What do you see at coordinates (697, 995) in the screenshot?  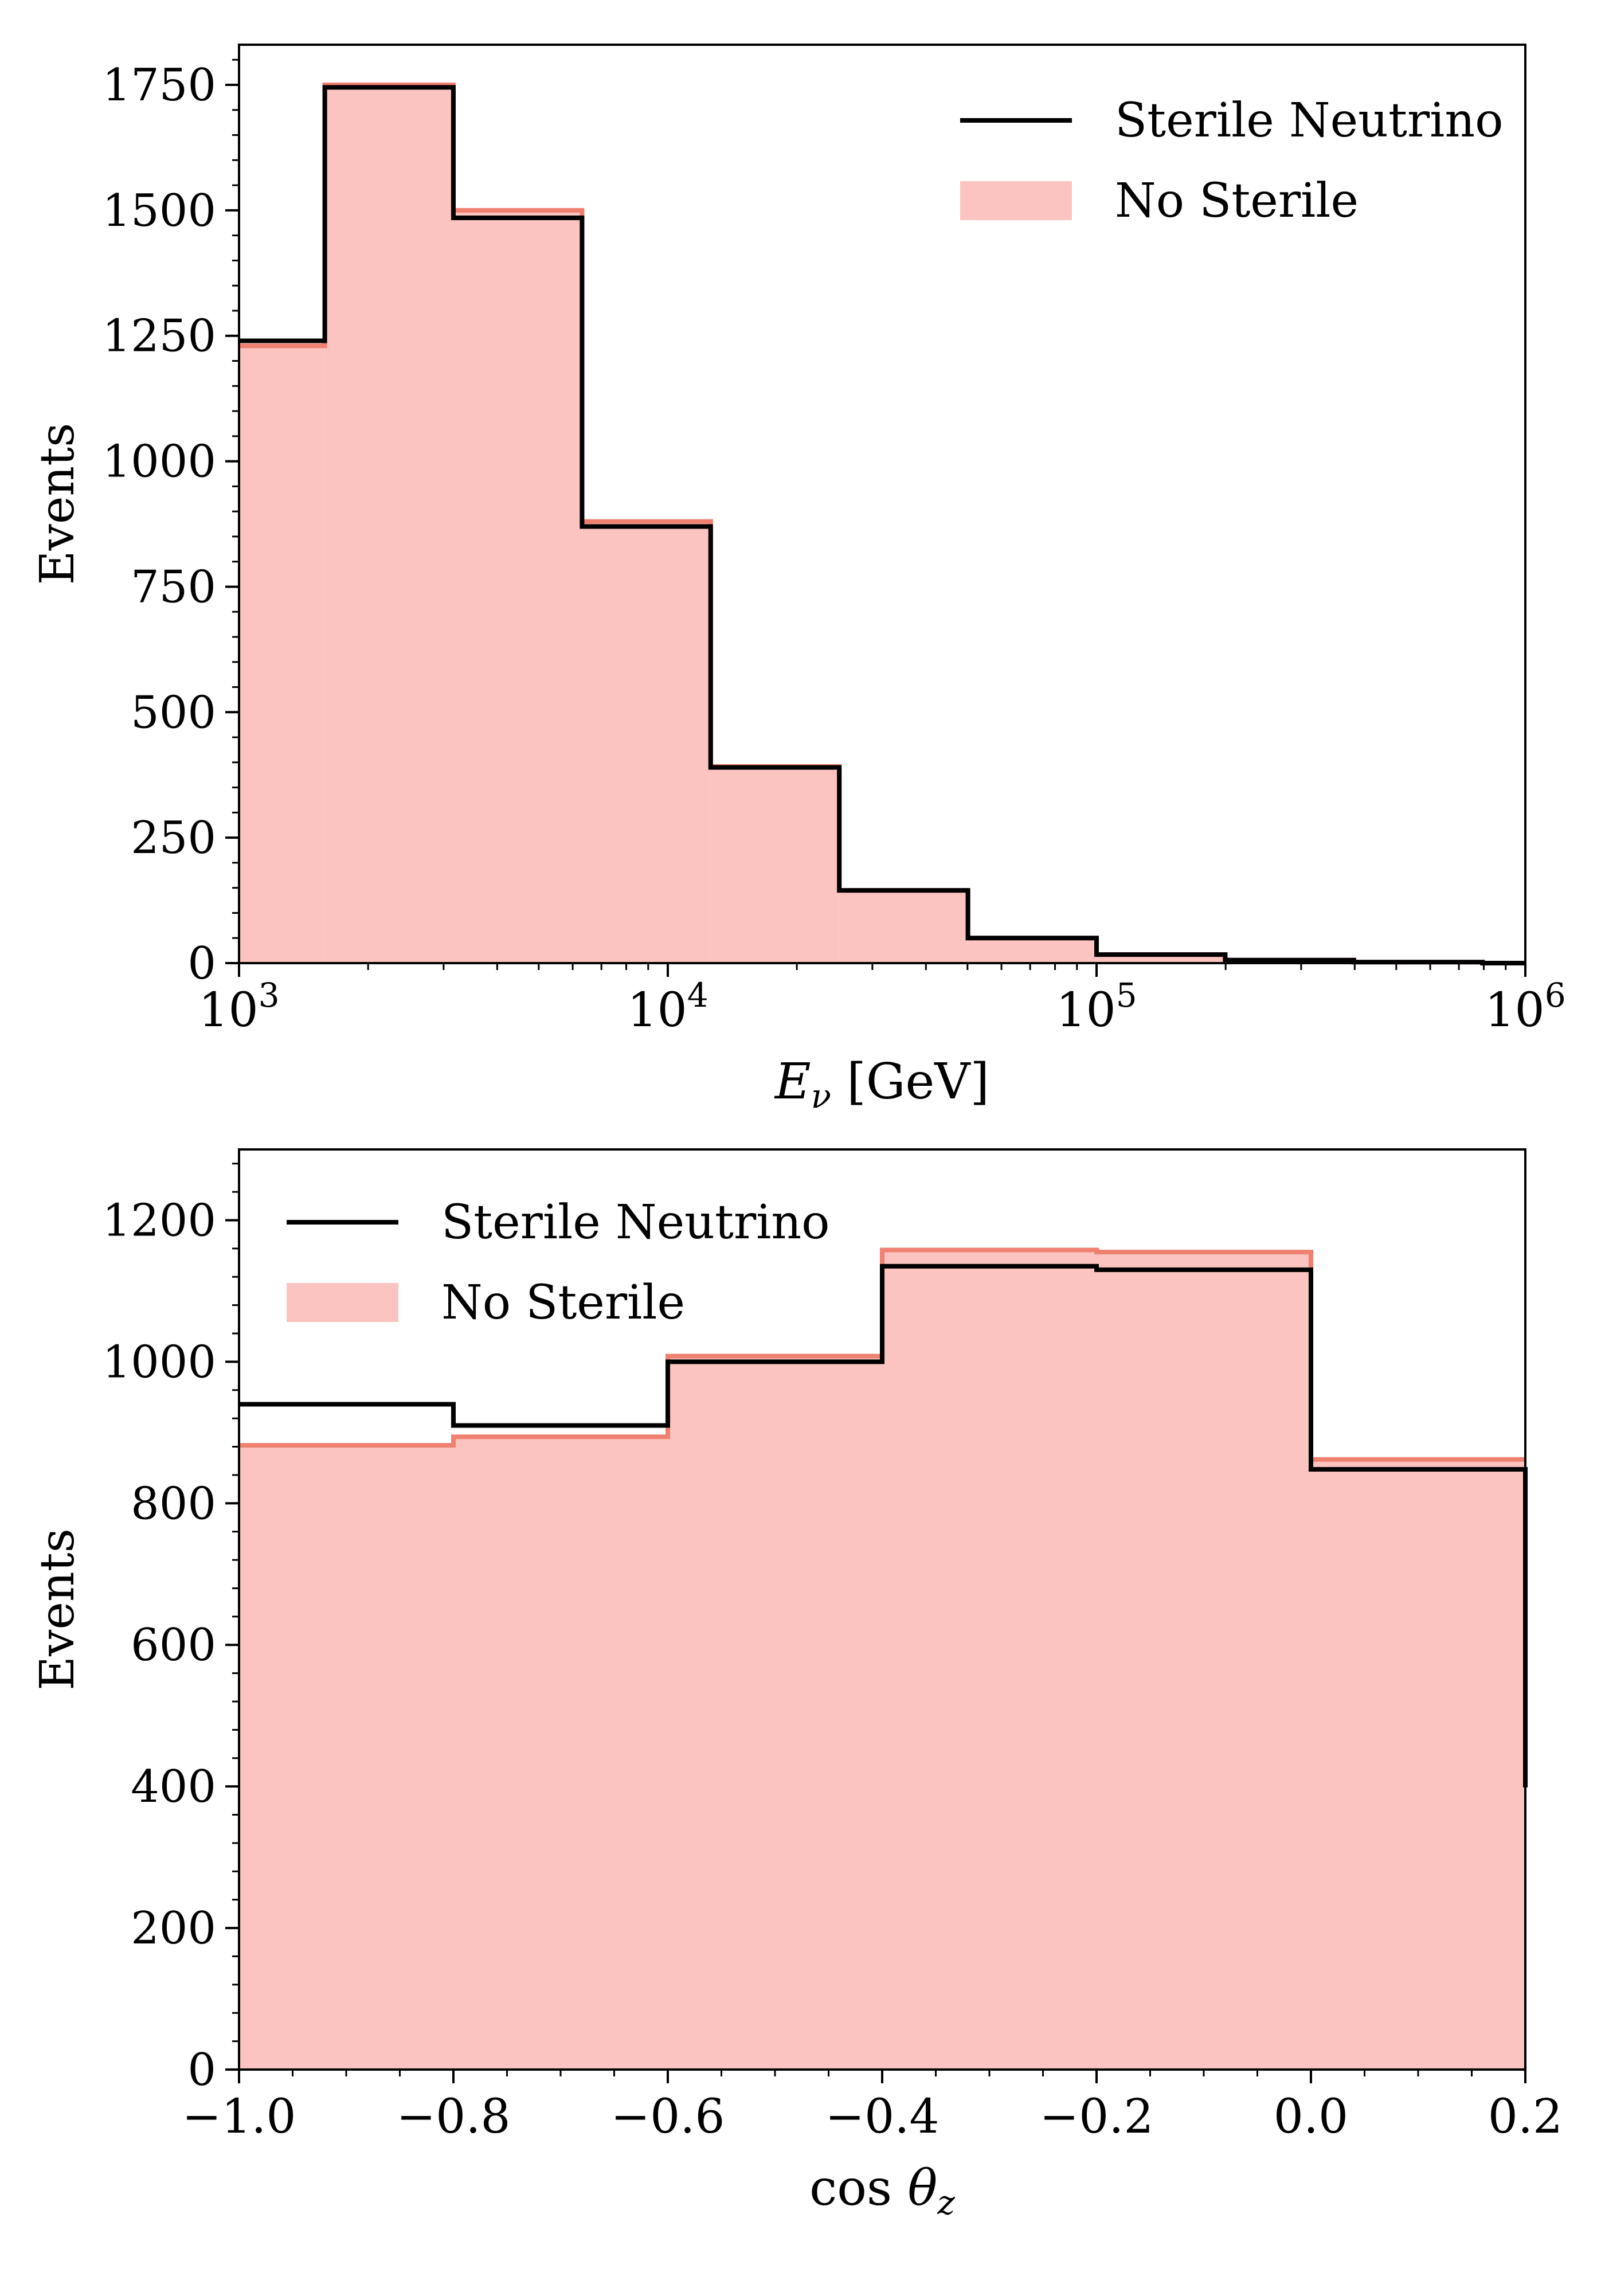 I see `x-tick-exponent: 4` at bounding box center [697, 995].